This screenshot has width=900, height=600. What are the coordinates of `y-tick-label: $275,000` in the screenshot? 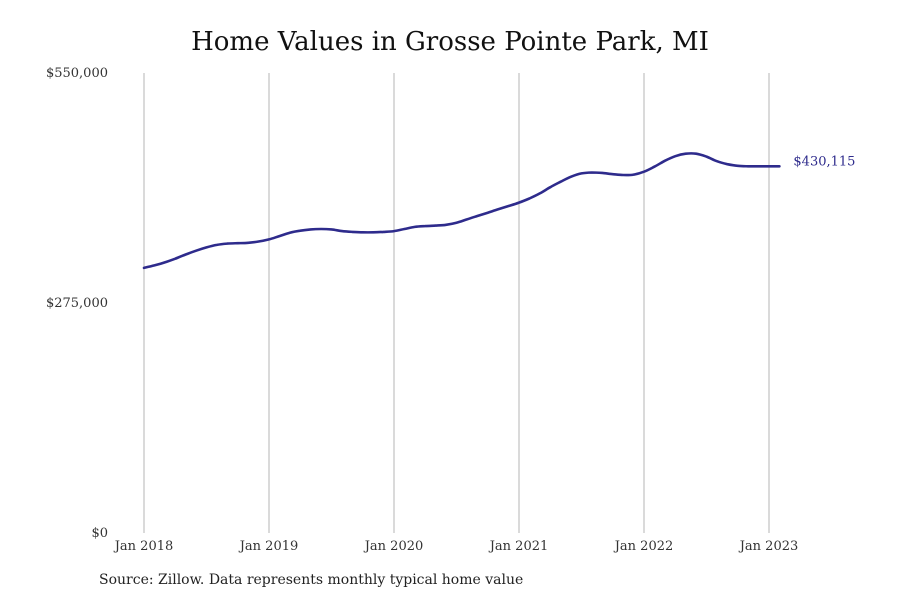 It's located at (77, 303).